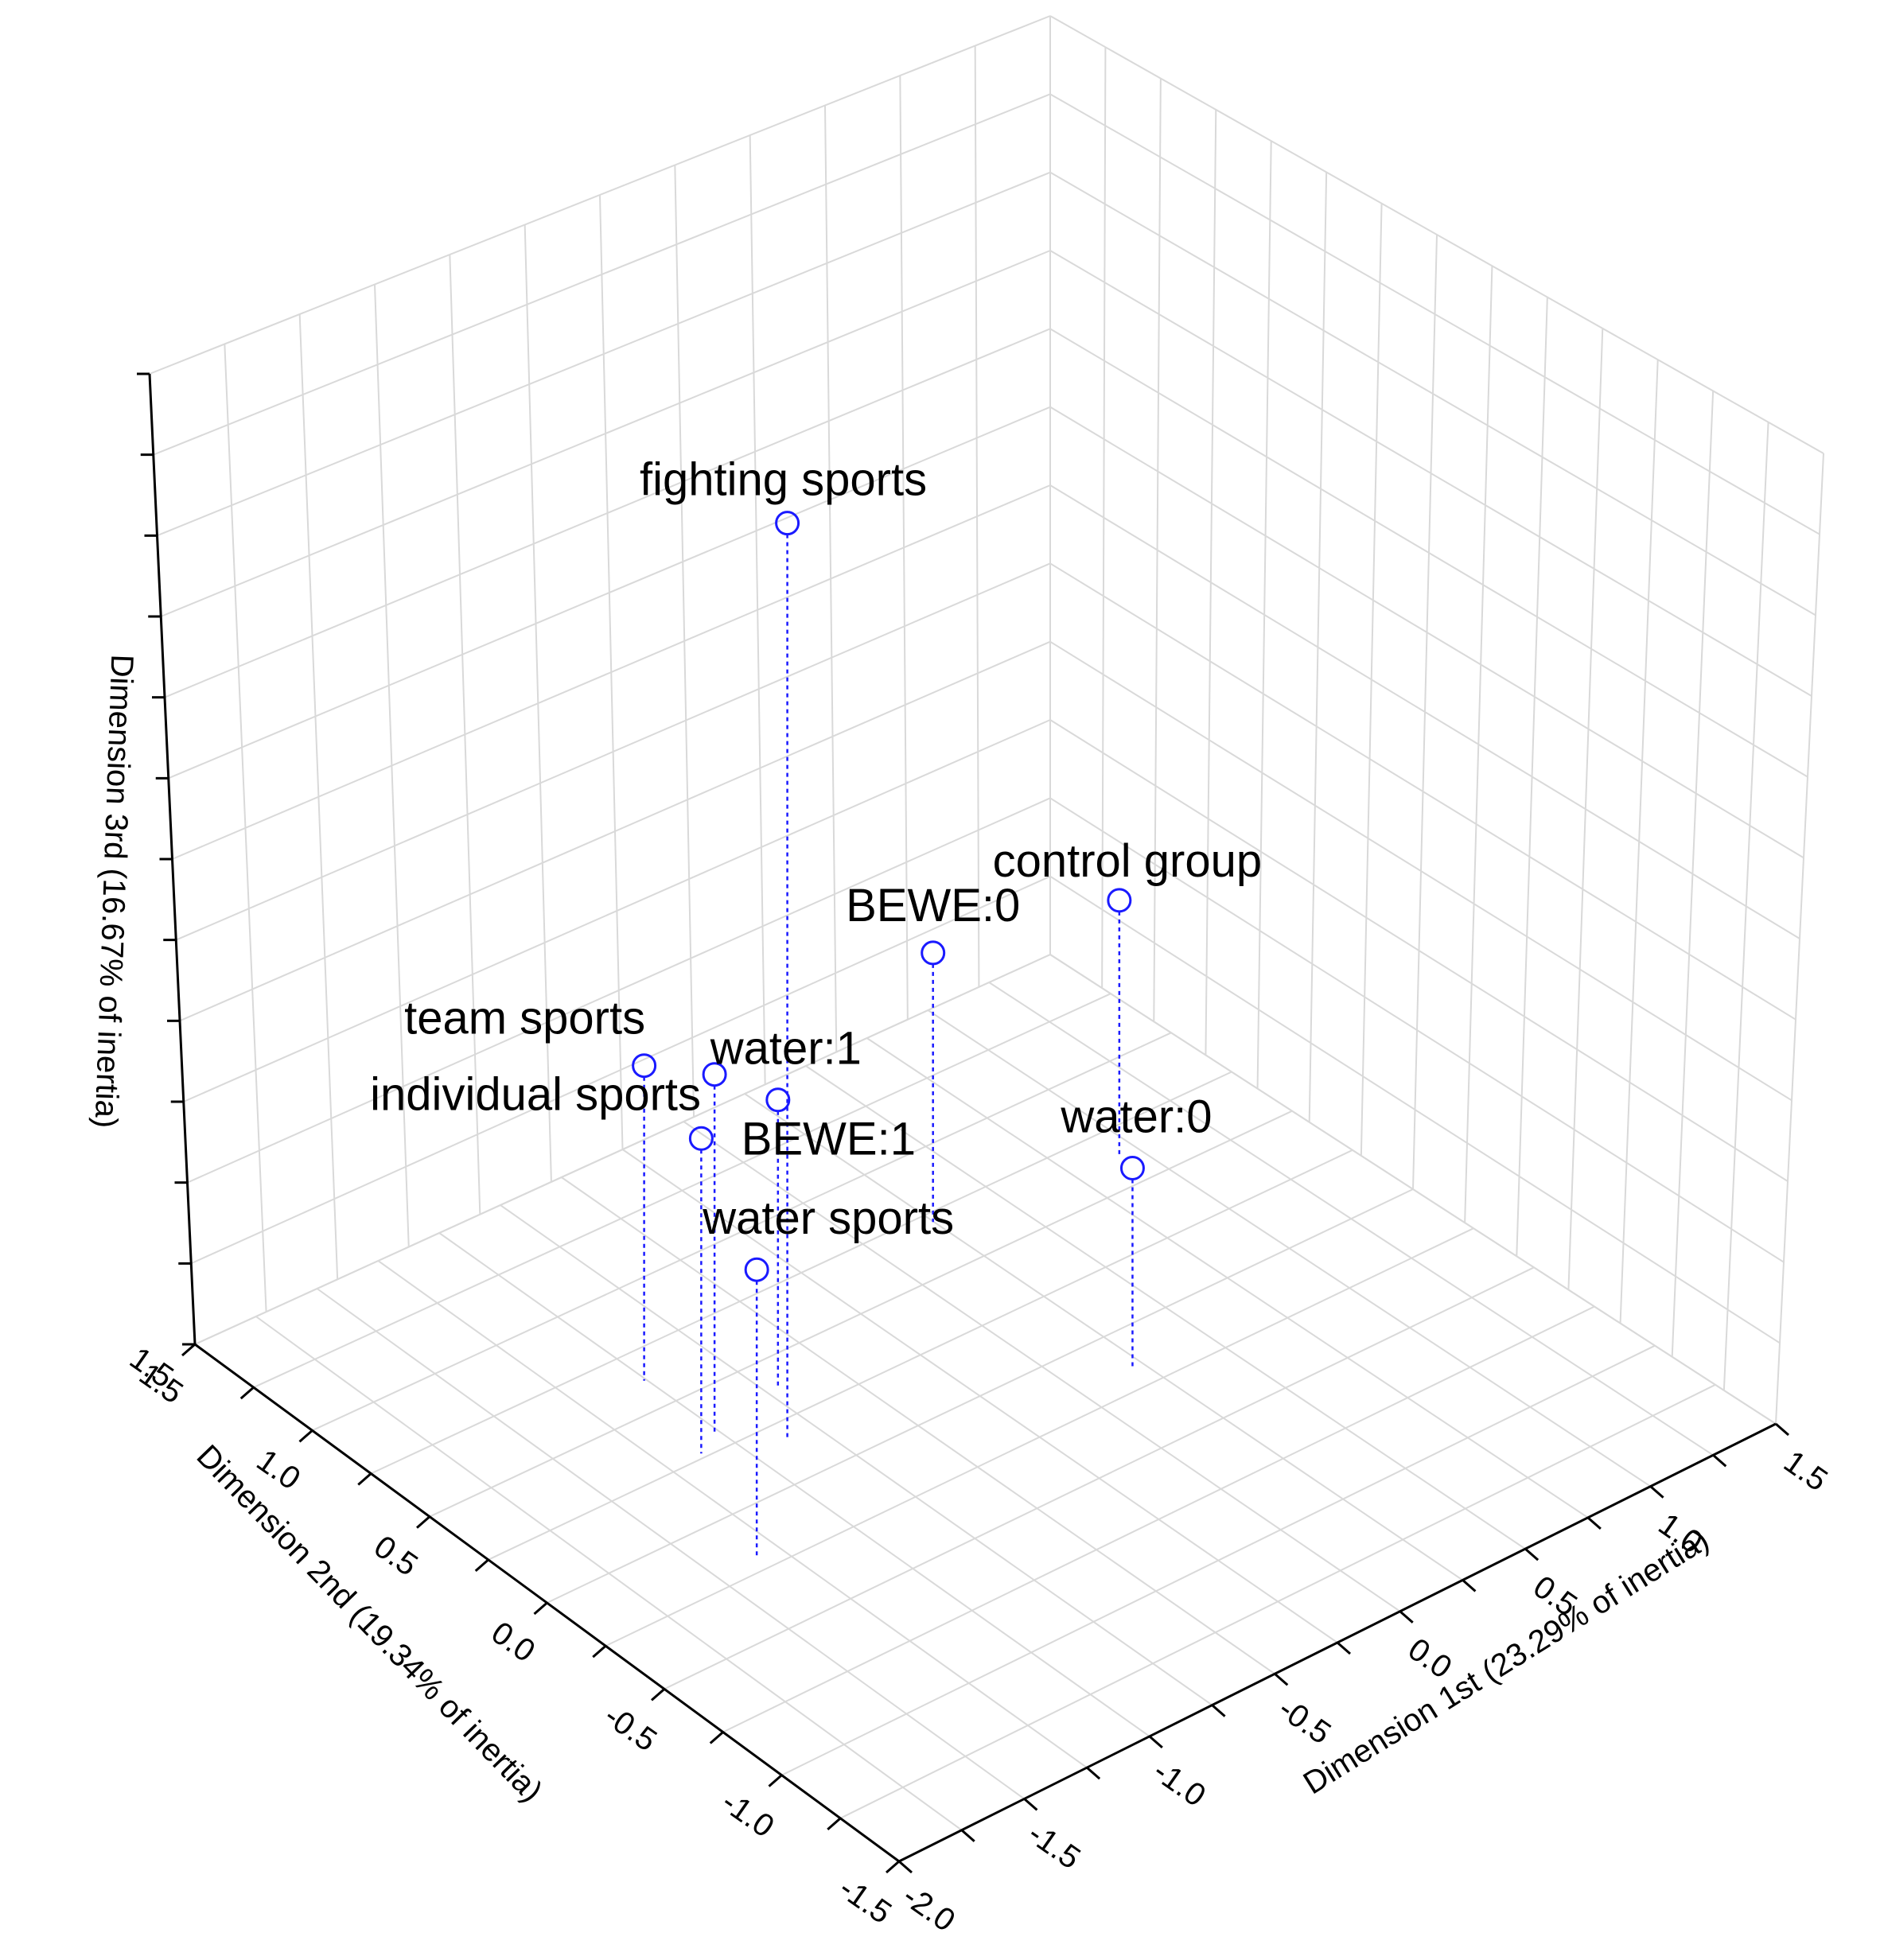  Describe the element at coordinates (933, 905) in the screenshot. I see `point-label: BEWE:0` at that location.